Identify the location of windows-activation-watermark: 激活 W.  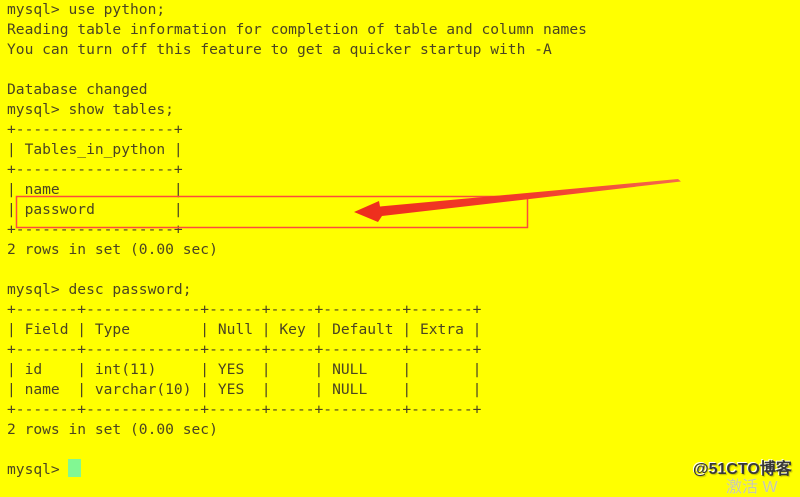
(752, 487).